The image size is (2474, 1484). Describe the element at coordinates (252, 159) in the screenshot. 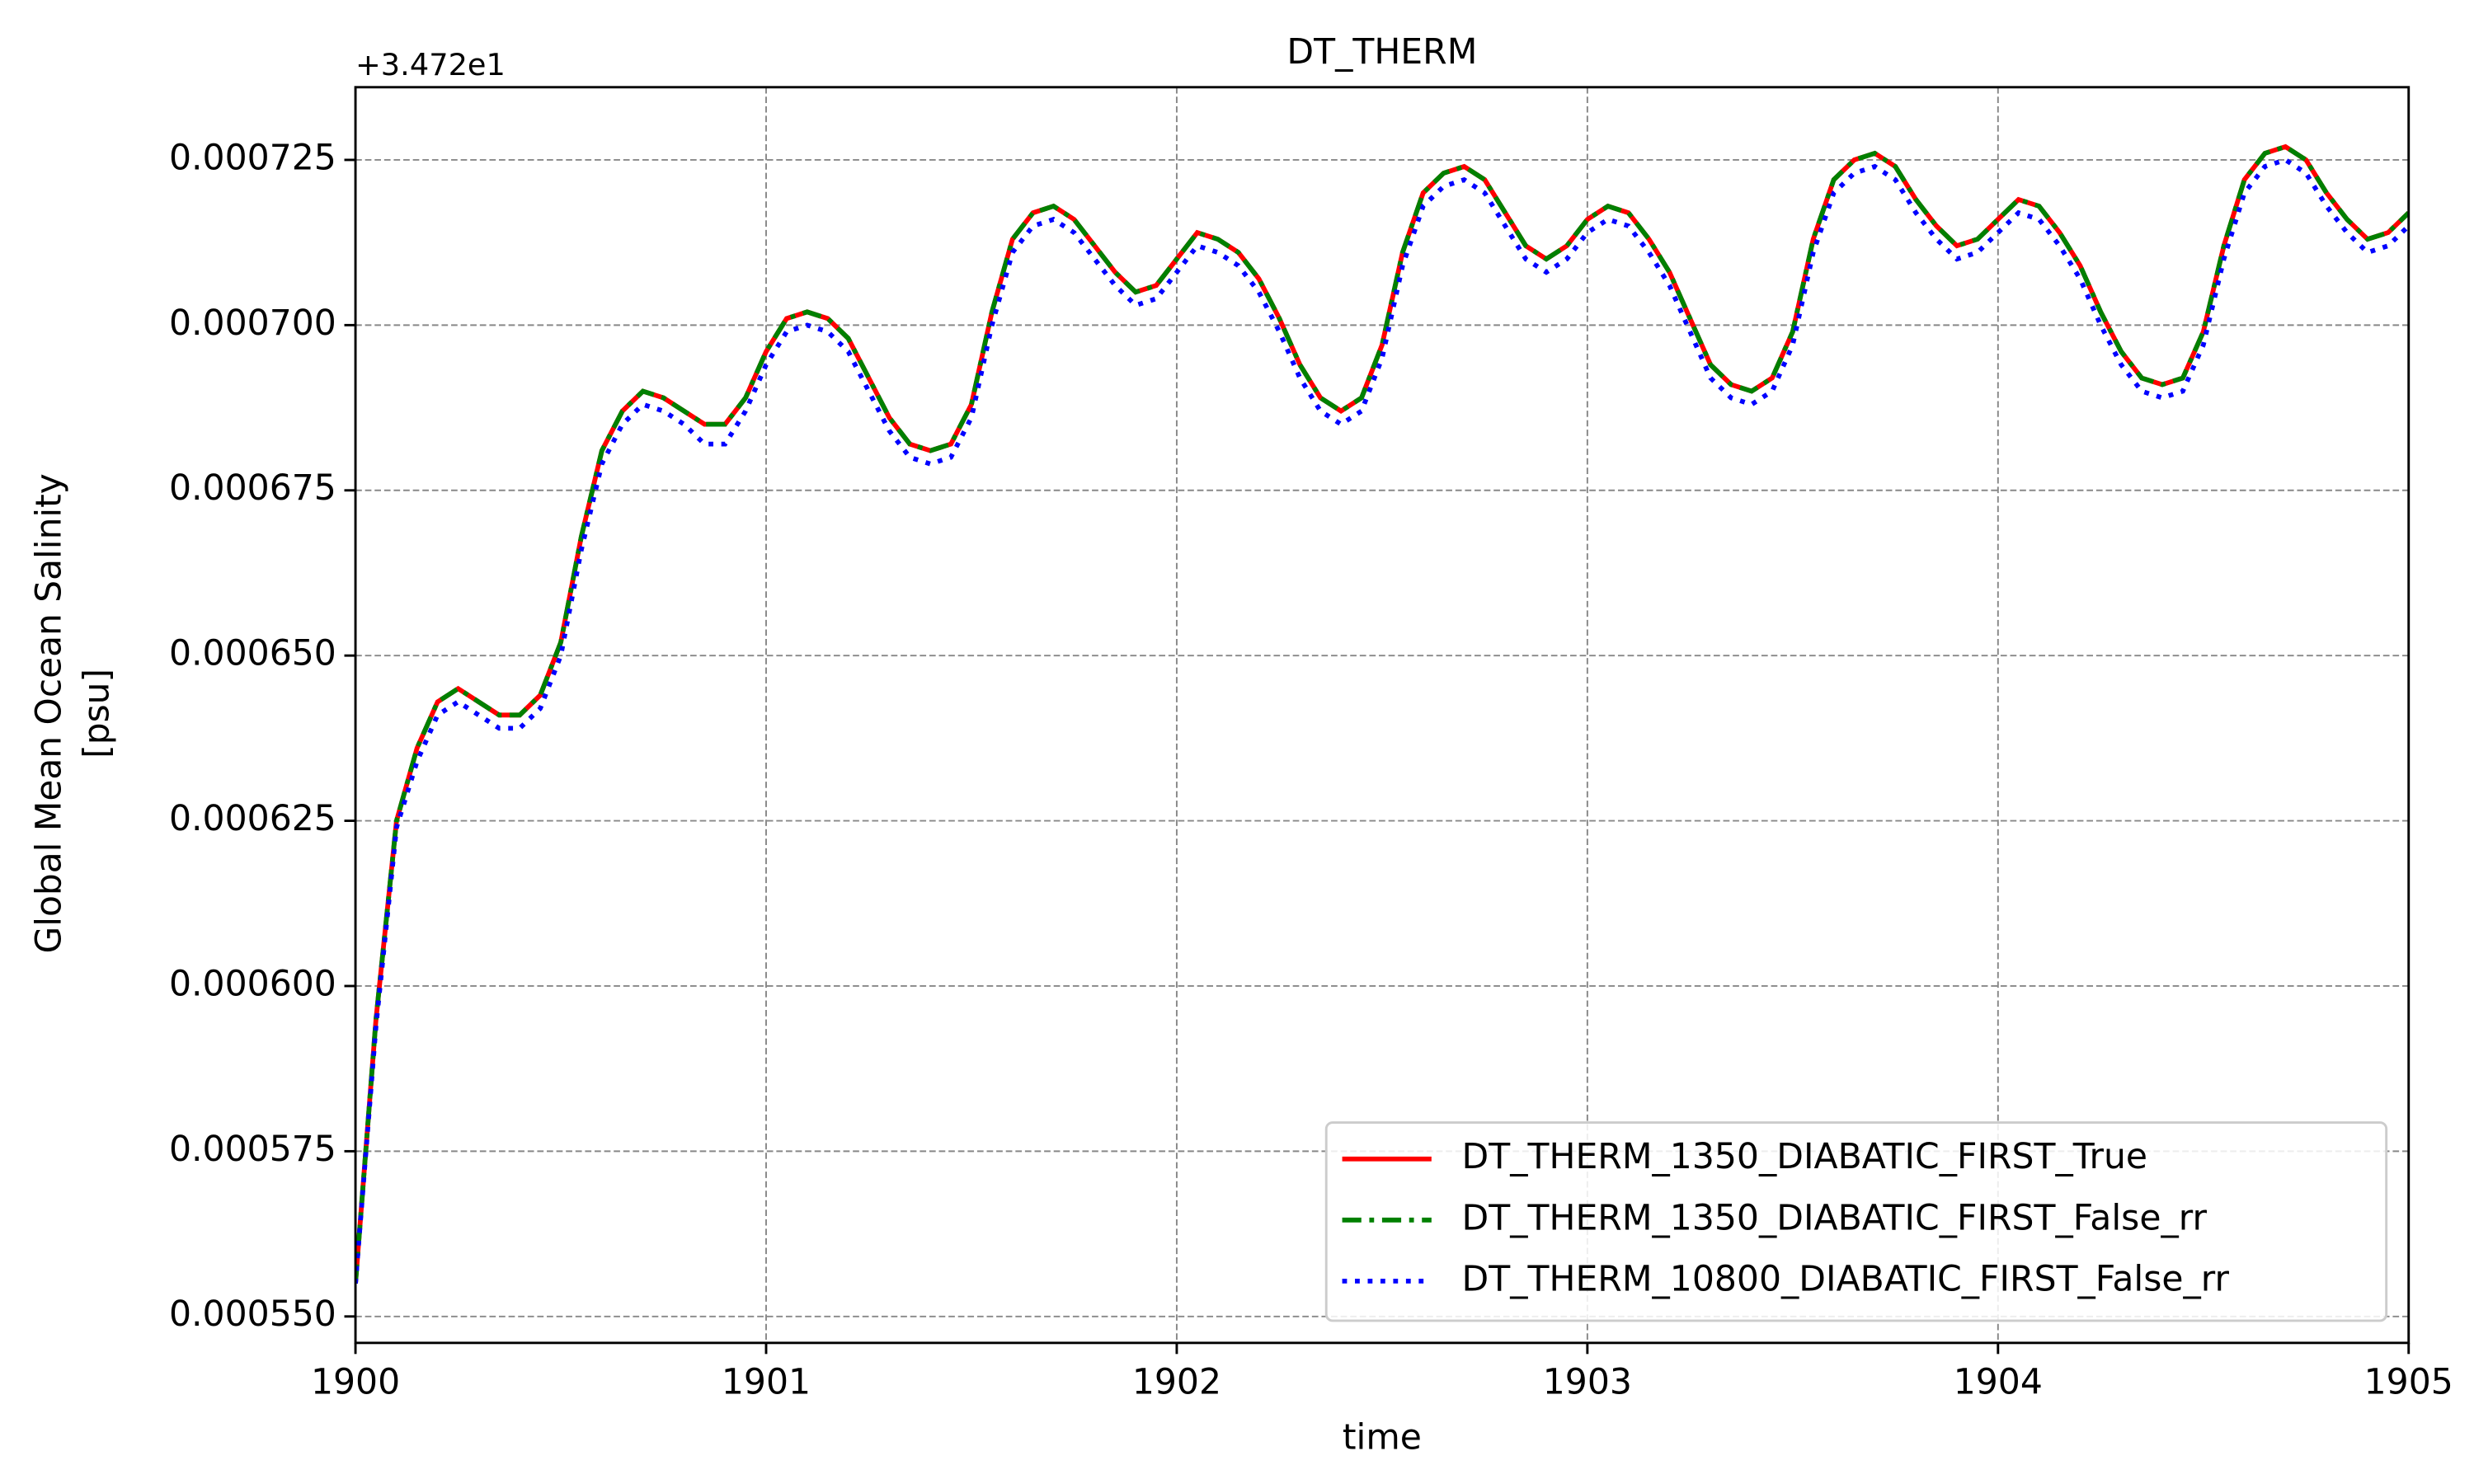

I see `y-tick-label: 0.000725` at that location.